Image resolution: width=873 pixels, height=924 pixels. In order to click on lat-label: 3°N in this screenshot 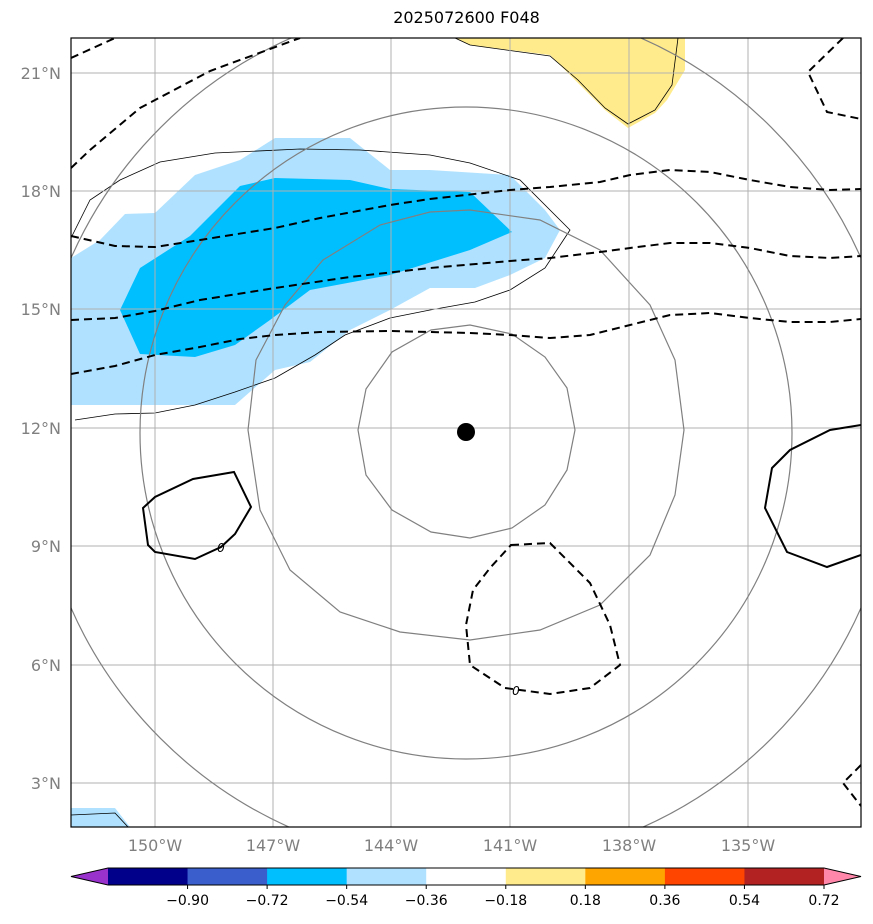, I will do `click(46, 783)`.